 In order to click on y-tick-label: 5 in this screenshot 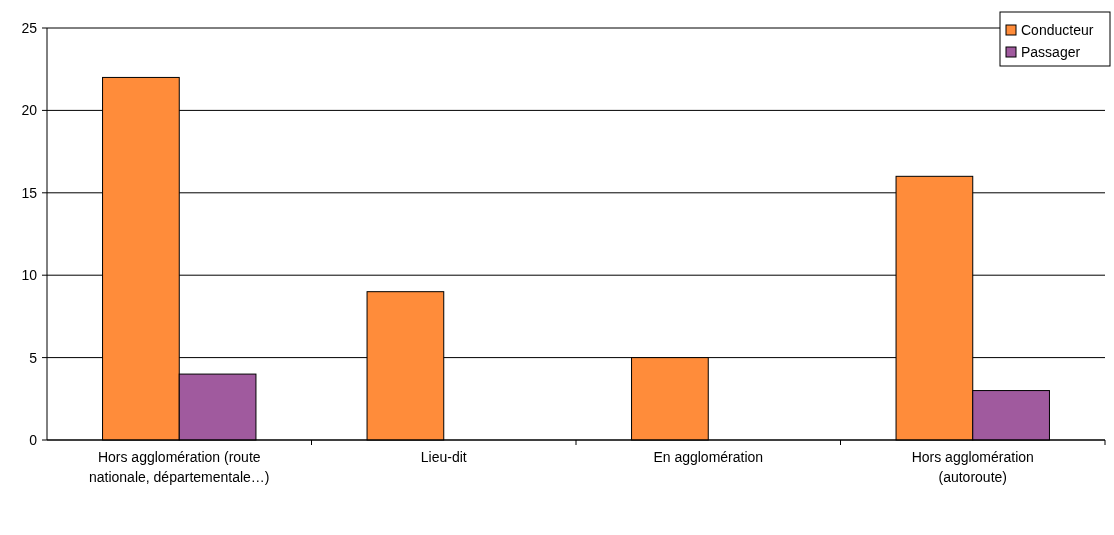, I will do `click(33, 357)`.